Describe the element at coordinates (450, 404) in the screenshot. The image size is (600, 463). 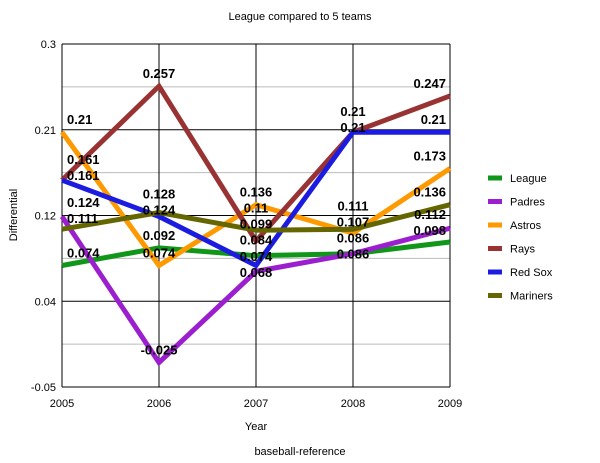
I see `x-tick-label: 2009` at that location.